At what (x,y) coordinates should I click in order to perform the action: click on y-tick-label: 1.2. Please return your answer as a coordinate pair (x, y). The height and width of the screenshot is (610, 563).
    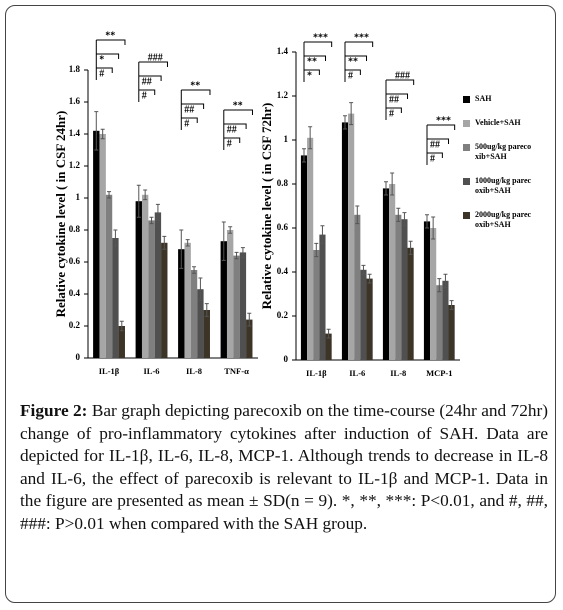
    Looking at the image, I should click on (75, 165).